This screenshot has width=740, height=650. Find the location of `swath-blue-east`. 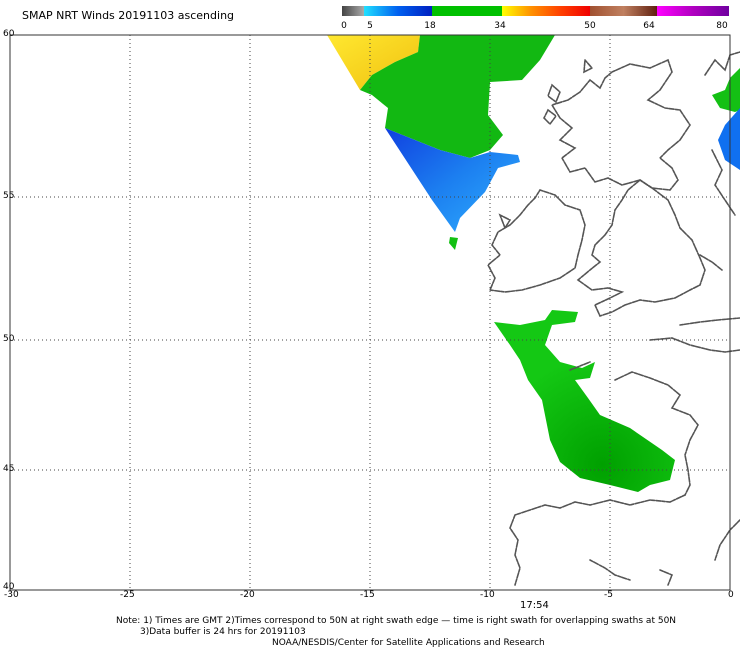

swath-blue-east is located at coordinates (729, 139).